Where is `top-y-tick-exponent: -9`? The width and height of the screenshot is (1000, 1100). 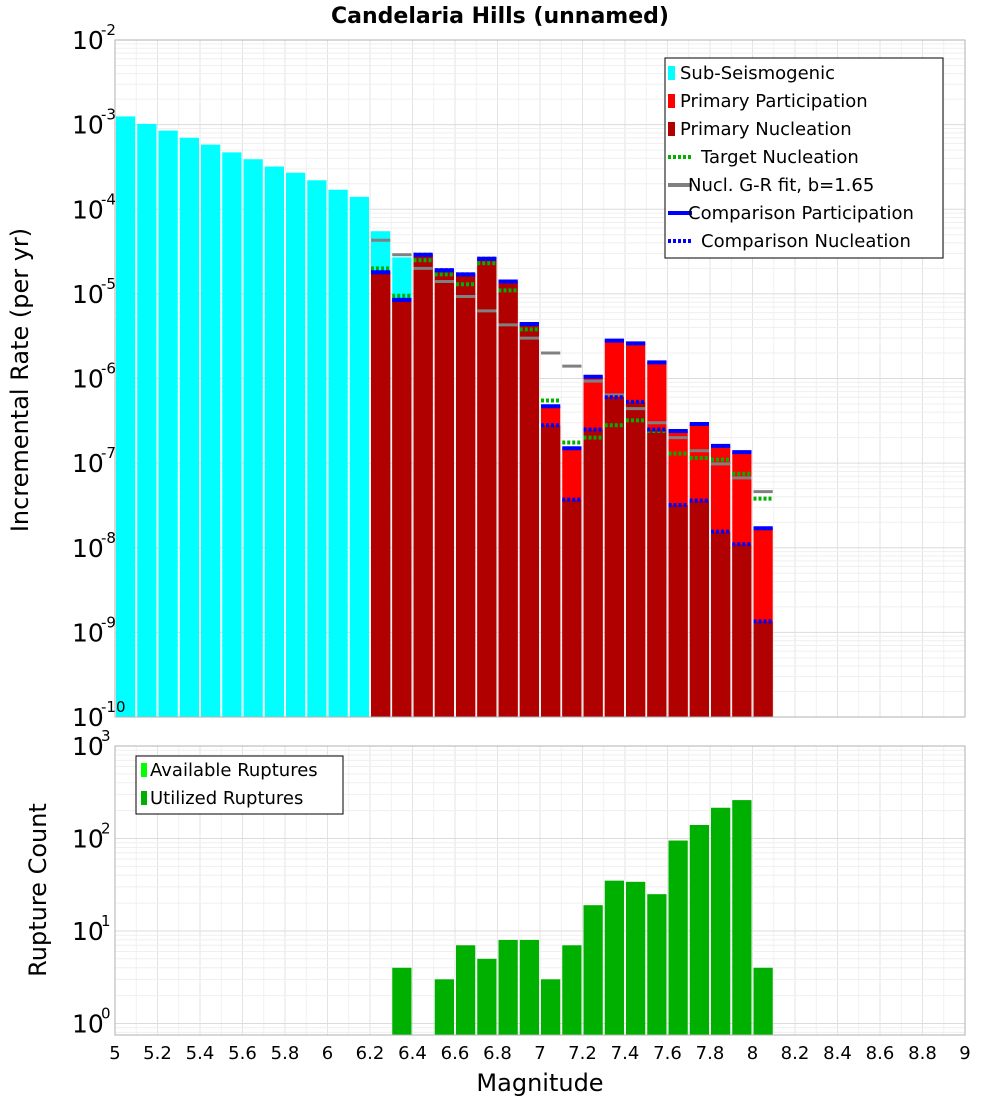
top-y-tick-exponent: -9 is located at coordinates (108, 622).